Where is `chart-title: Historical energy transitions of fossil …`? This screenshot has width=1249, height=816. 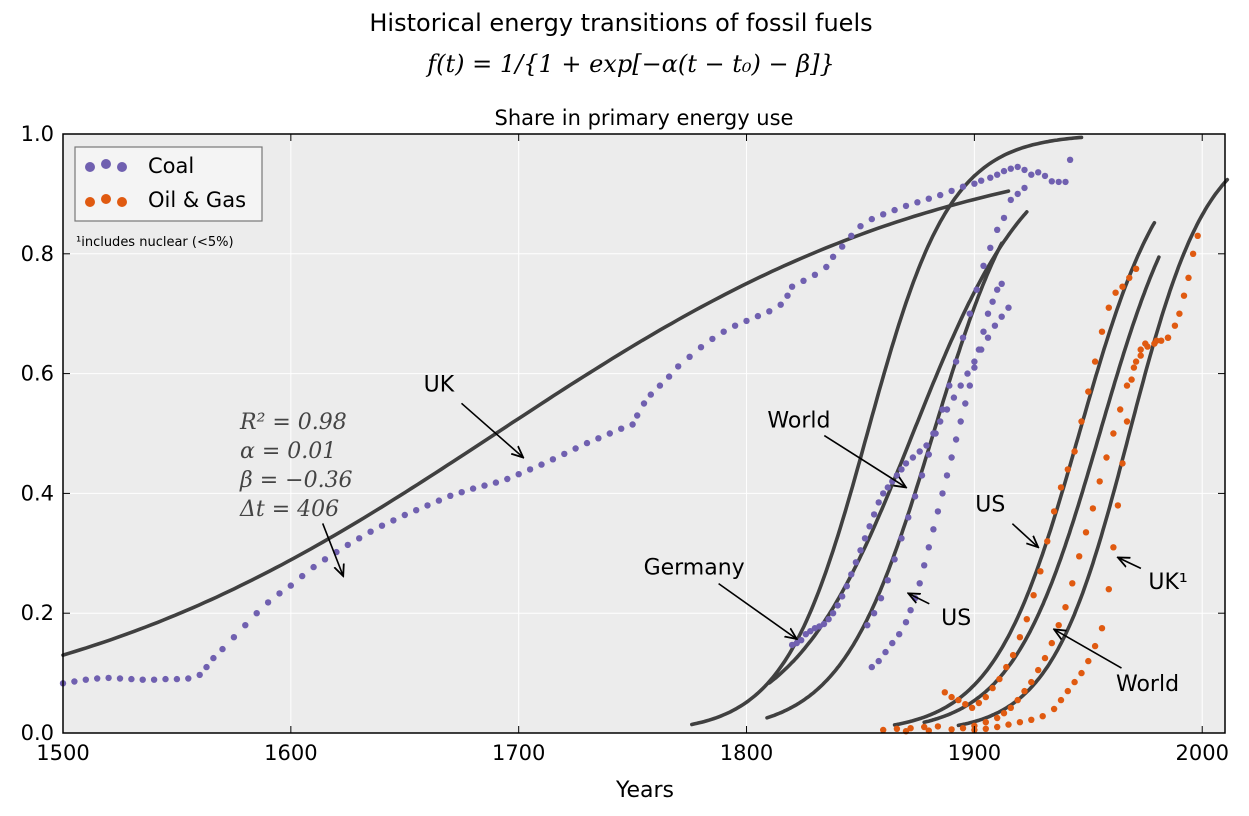 chart-title: Historical energy transitions of fossil … is located at coordinates (620, 23).